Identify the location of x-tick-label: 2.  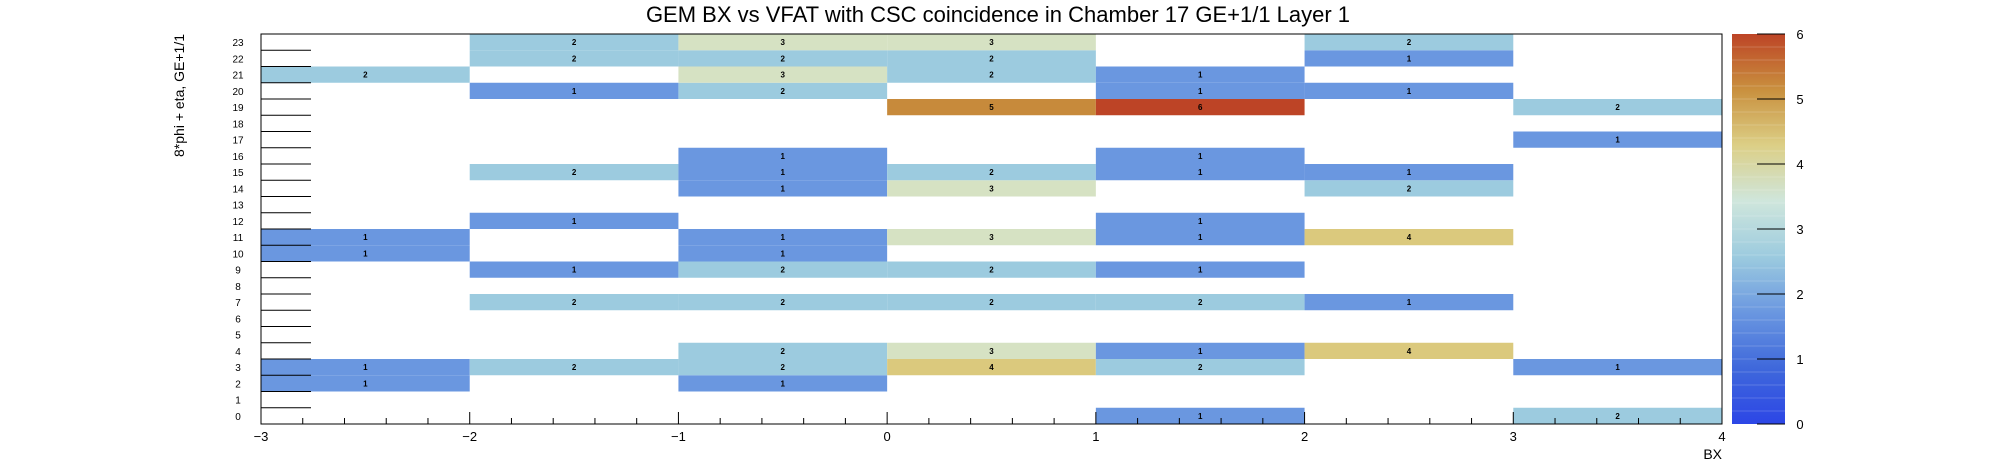
(1304, 436).